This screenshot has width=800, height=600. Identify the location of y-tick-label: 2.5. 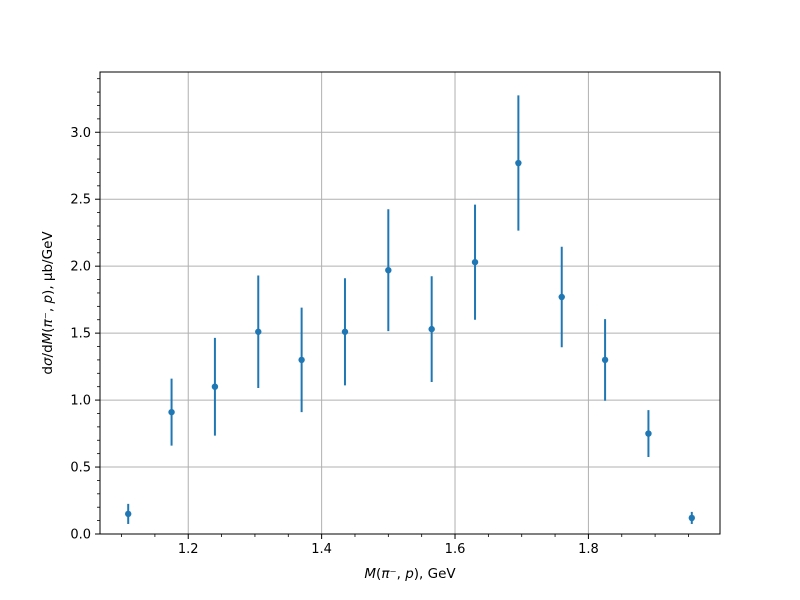
(80, 200).